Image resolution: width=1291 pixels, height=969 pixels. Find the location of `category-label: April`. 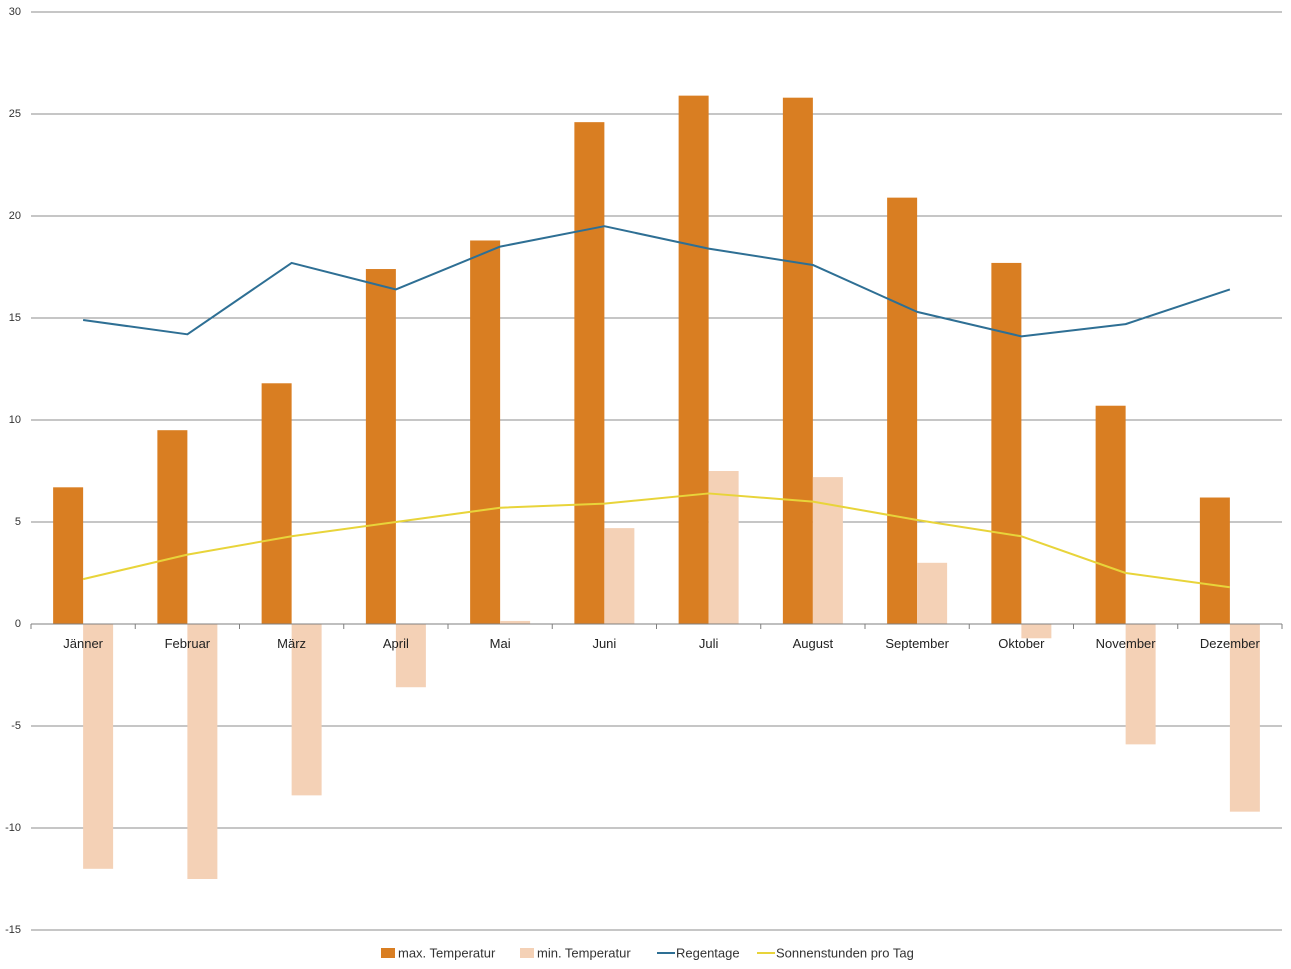

category-label: April is located at coordinates (396, 643).